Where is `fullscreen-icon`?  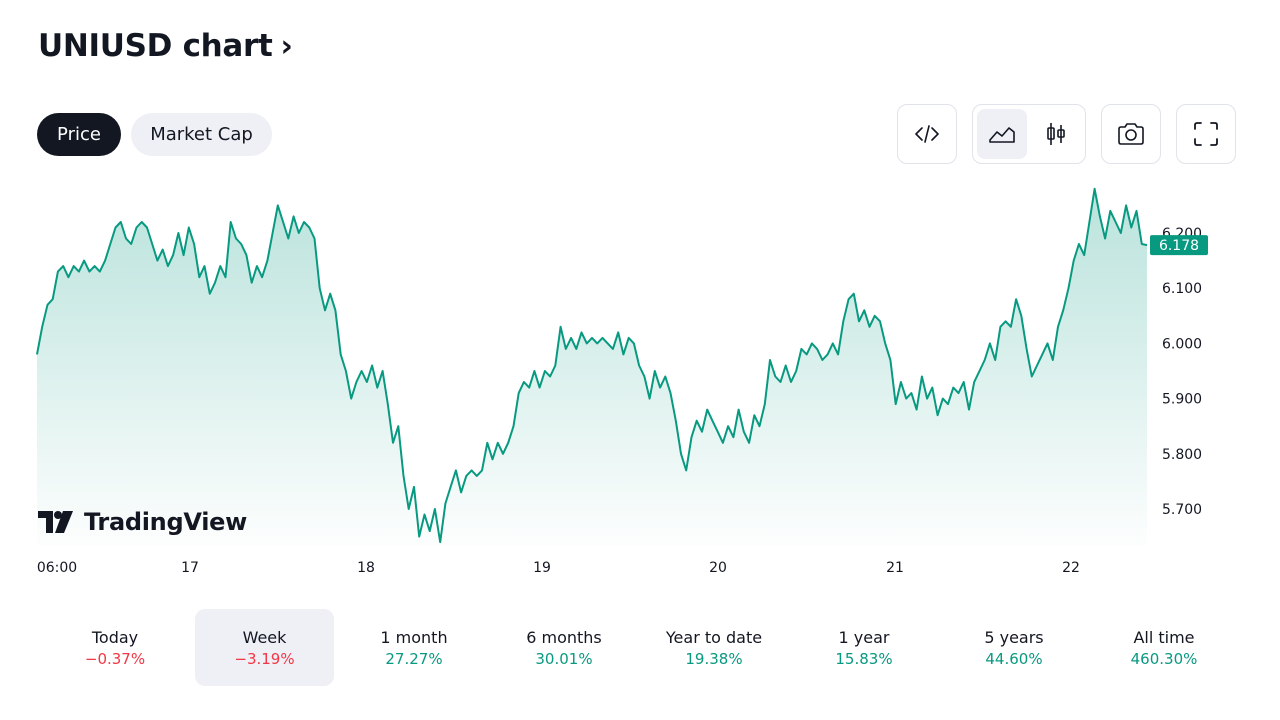
fullscreen-icon is located at coordinates (1206, 134).